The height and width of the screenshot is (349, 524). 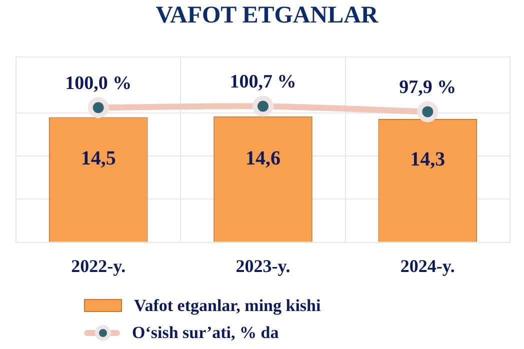 I want to click on data-label: 14,5, so click(x=98, y=159).